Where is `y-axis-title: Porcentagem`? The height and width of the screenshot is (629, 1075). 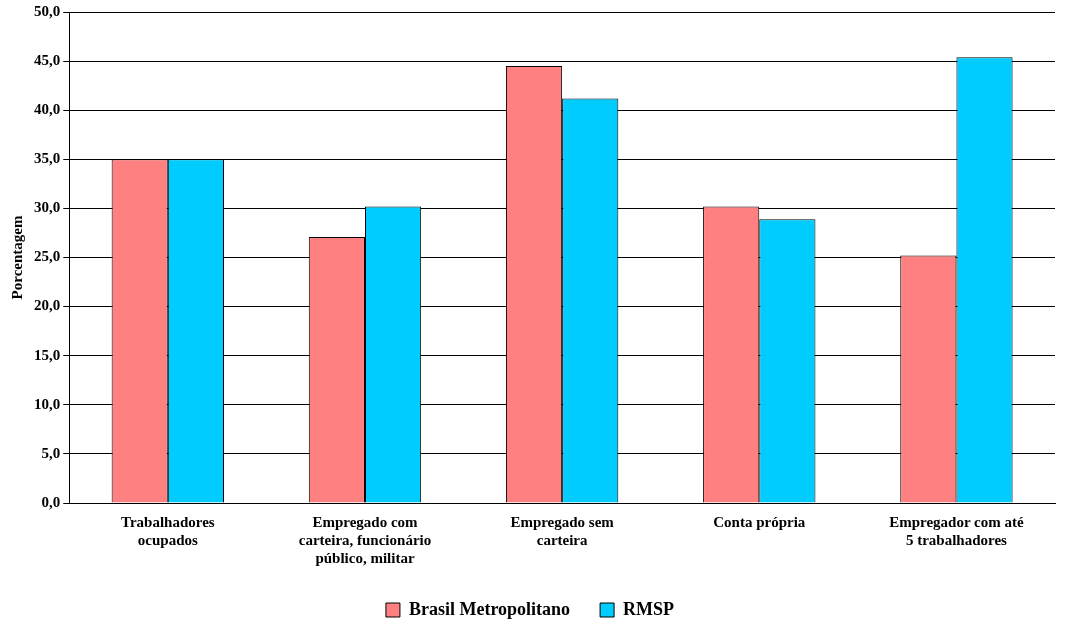
y-axis-title: Porcentagem is located at coordinates (16, 257).